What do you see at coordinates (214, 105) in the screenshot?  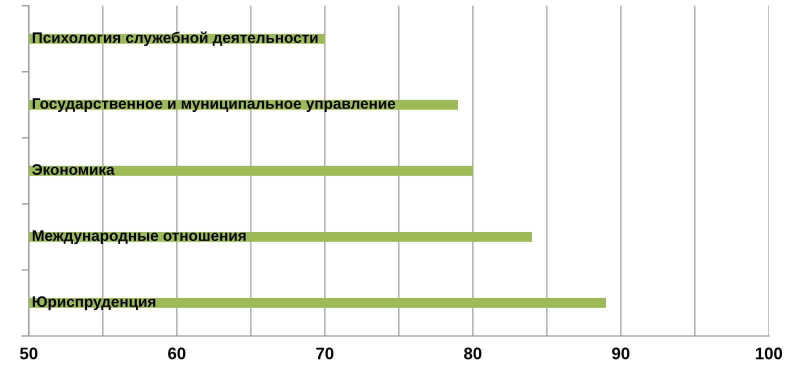 I see `y-tick-label: Государственное и муниципальное управление` at bounding box center [214, 105].